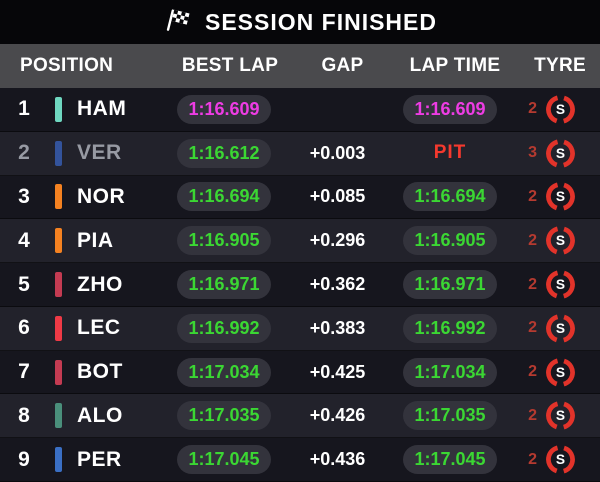 The image size is (600, 482). I want to click on lap-time-cell: 1:17.045, so click(450, 460).